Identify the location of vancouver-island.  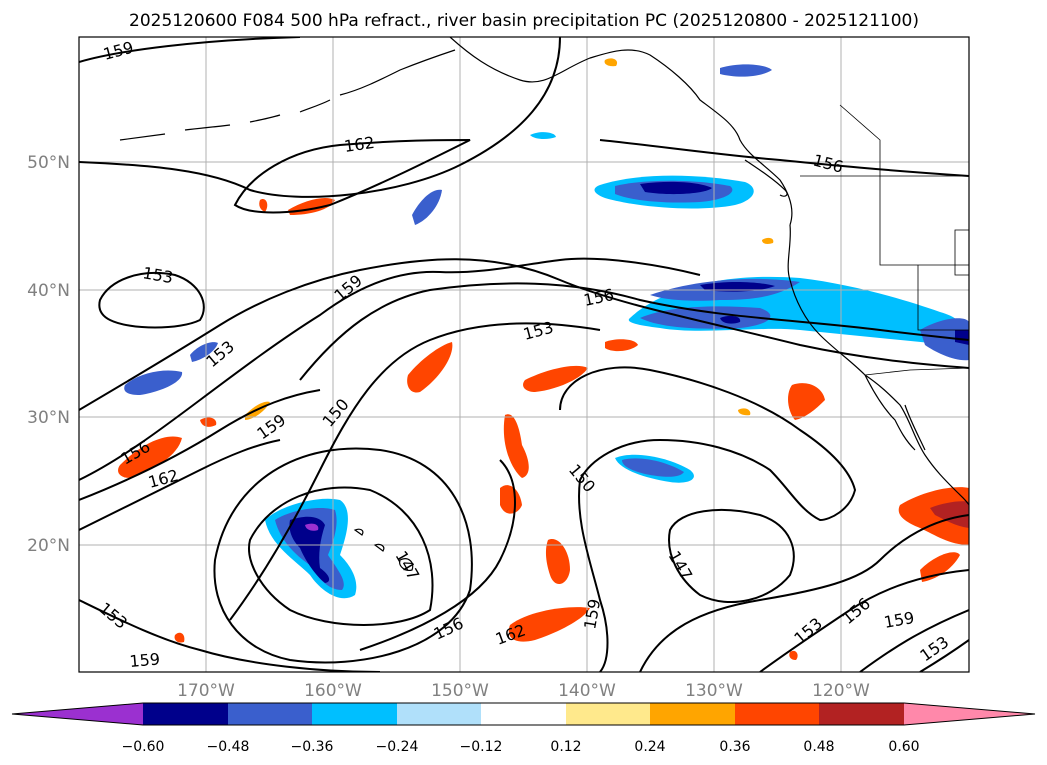
(766, 178).